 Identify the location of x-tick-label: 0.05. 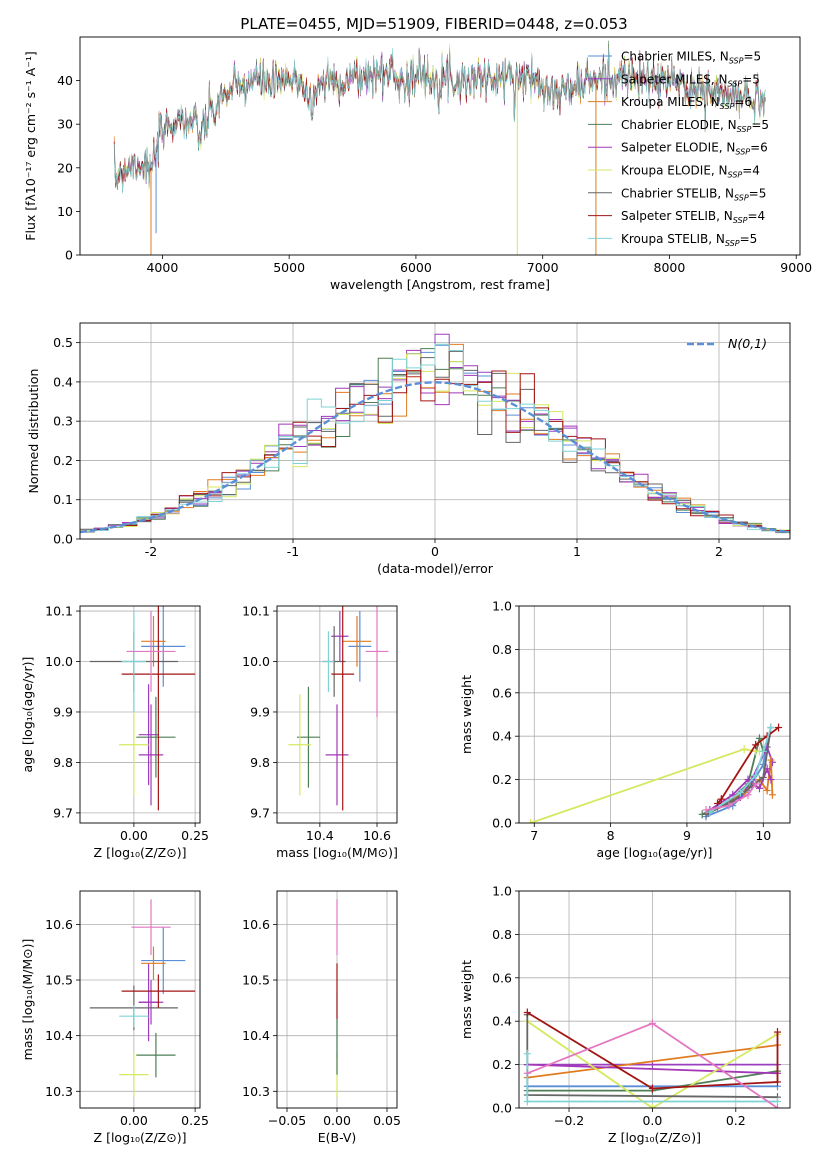
(387, 1120).